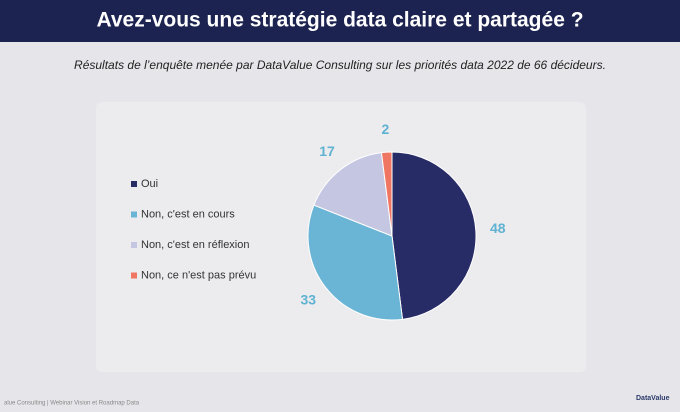 Image resolution: width=680 pixels, height=412 pixels. Describe the element at coordinates (198, 275) in the screenshot. I see `legend-label: Non, ce n'est pas prévu` at that location.